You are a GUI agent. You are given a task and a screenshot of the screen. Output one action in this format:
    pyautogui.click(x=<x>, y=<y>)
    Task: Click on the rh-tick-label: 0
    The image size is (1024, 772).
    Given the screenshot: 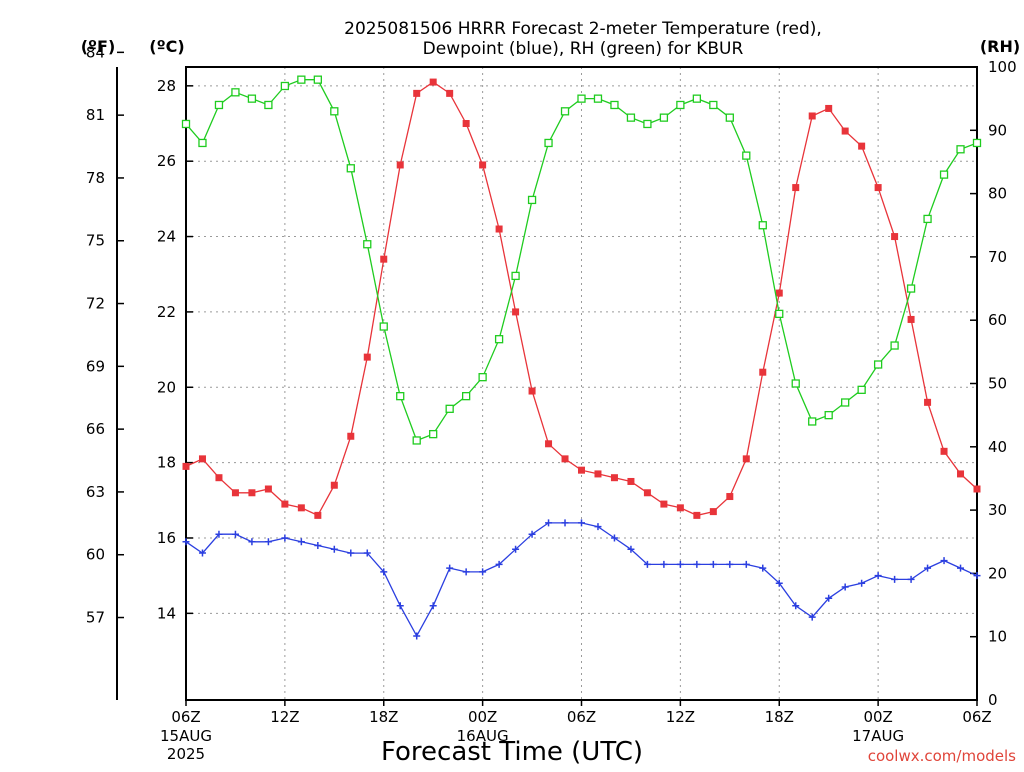 What is the action you would take?
    pyautogui.click(x=993, y=700)
    